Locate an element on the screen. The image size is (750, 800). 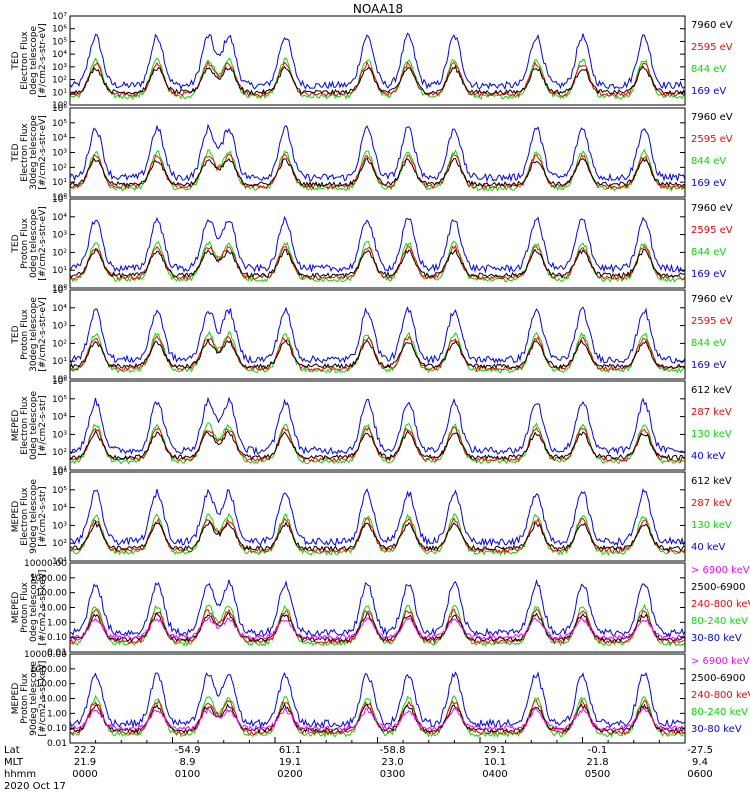
orbit-row-value: 10.1 is located at coordinates (495, 762).